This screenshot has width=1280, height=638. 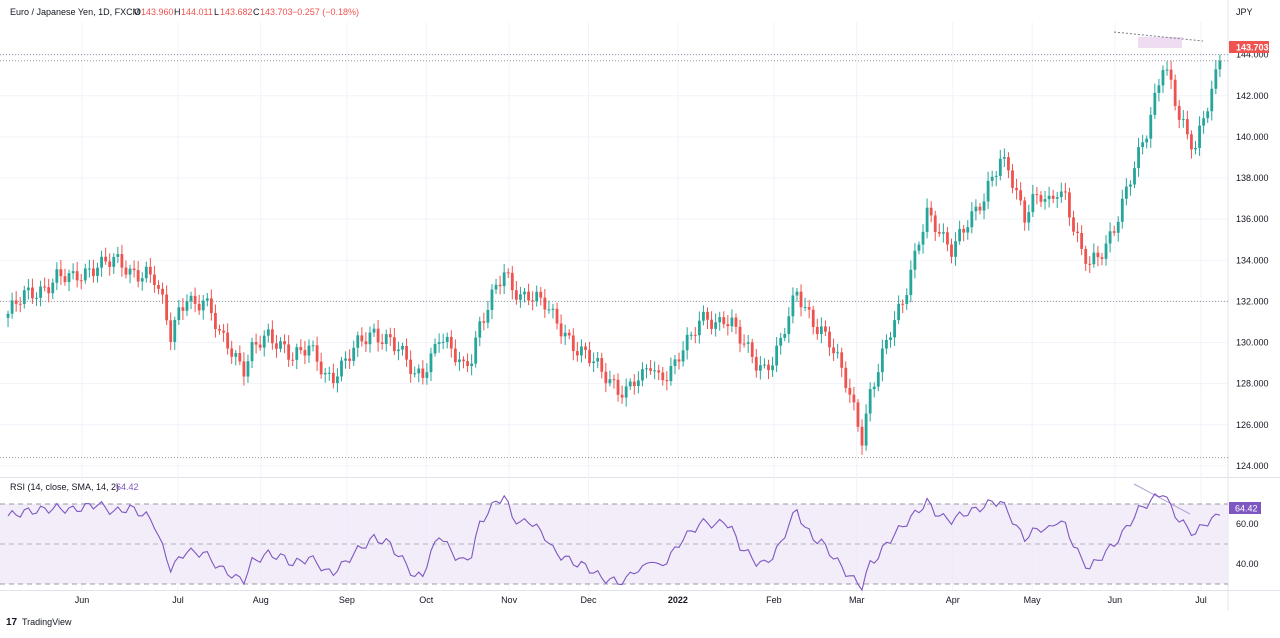 What do you see at coordinates (1252, 137) in the screenshot?
I see `price-tick-label: 140.000` at bounding box center [1252, 137].